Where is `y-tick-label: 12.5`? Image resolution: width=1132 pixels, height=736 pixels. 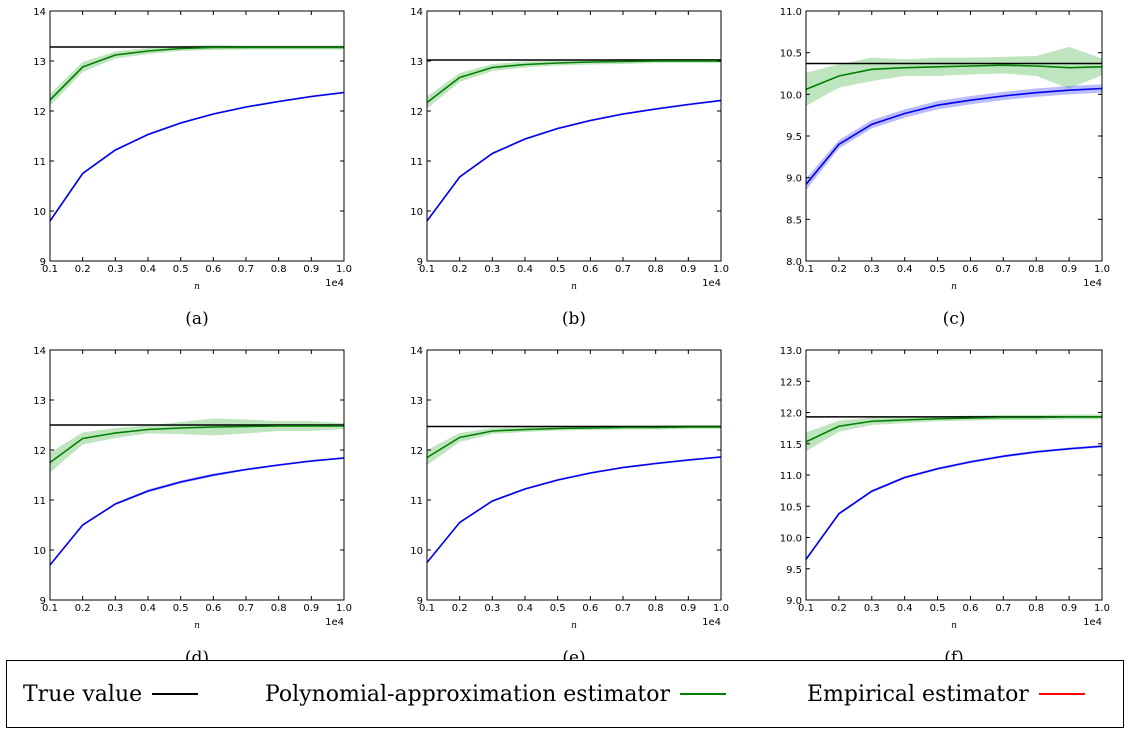 y-tick-label: 12.5 is located at coordinates (791, 382).